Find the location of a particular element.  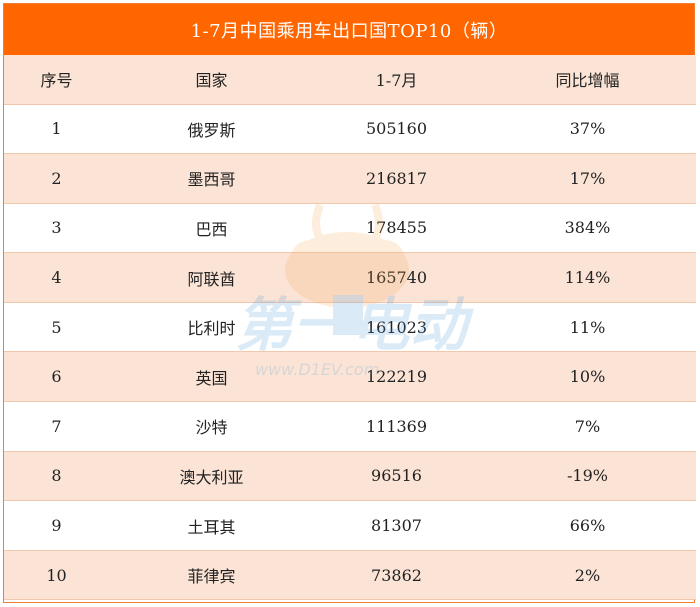

cell-country: 英国 is located at coordinates (211, 378).